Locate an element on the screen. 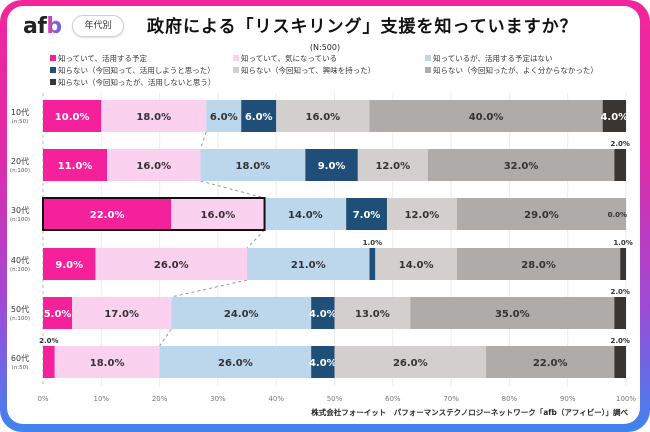 This screenshot has height=432, width=650. legend-label: 知っているが、活用する予定はない is located at coordinates (493, 58).